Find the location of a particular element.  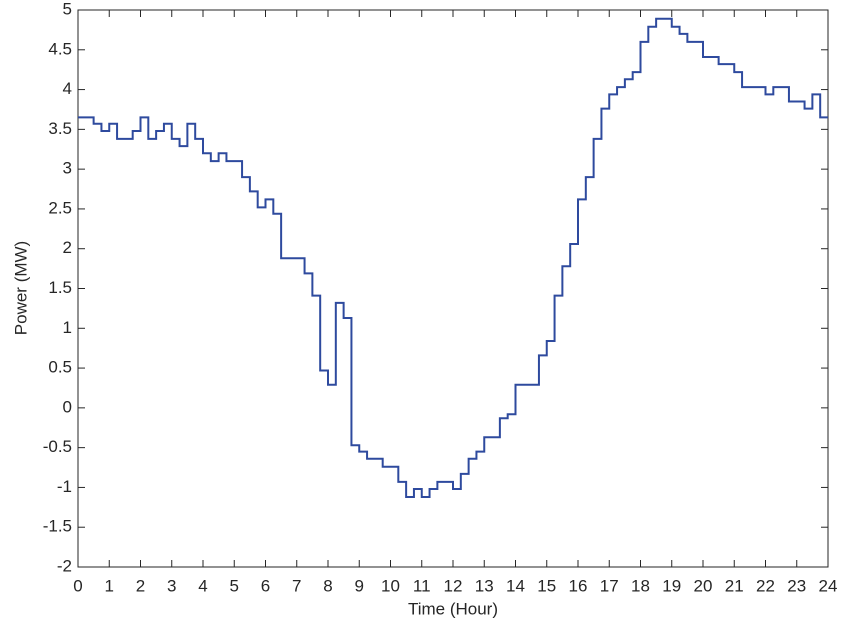

x-tick-label: 5 is located at coordinates (234, 585).